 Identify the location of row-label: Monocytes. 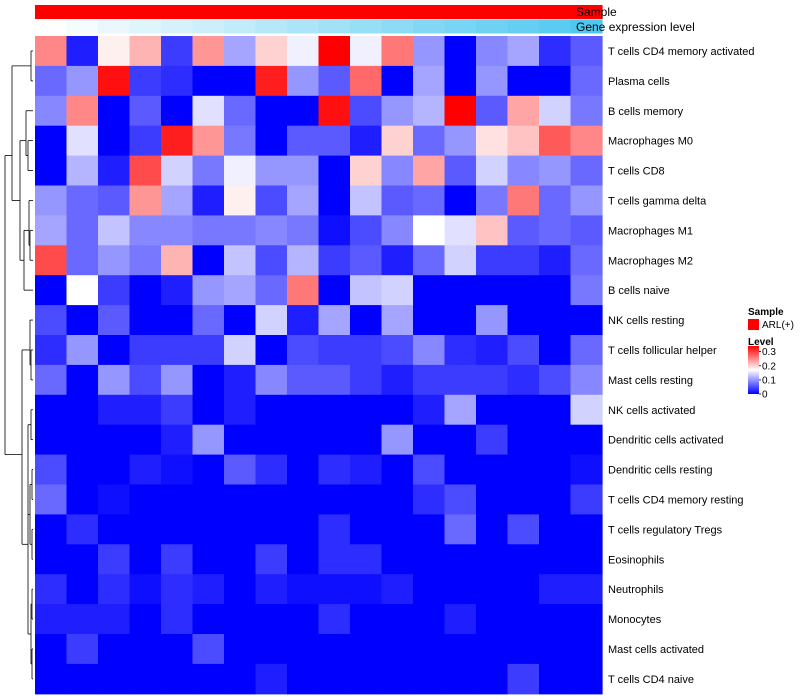
(635, 620).